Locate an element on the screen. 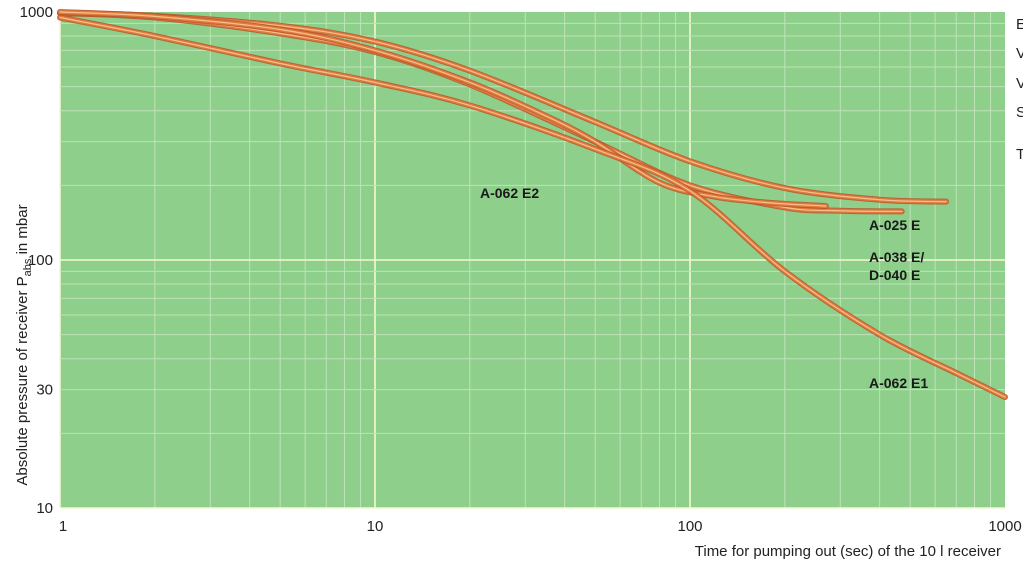 This screenshot has height=562, width=1023. y-tick-label: 1000 is located at coordinates (36, 12).